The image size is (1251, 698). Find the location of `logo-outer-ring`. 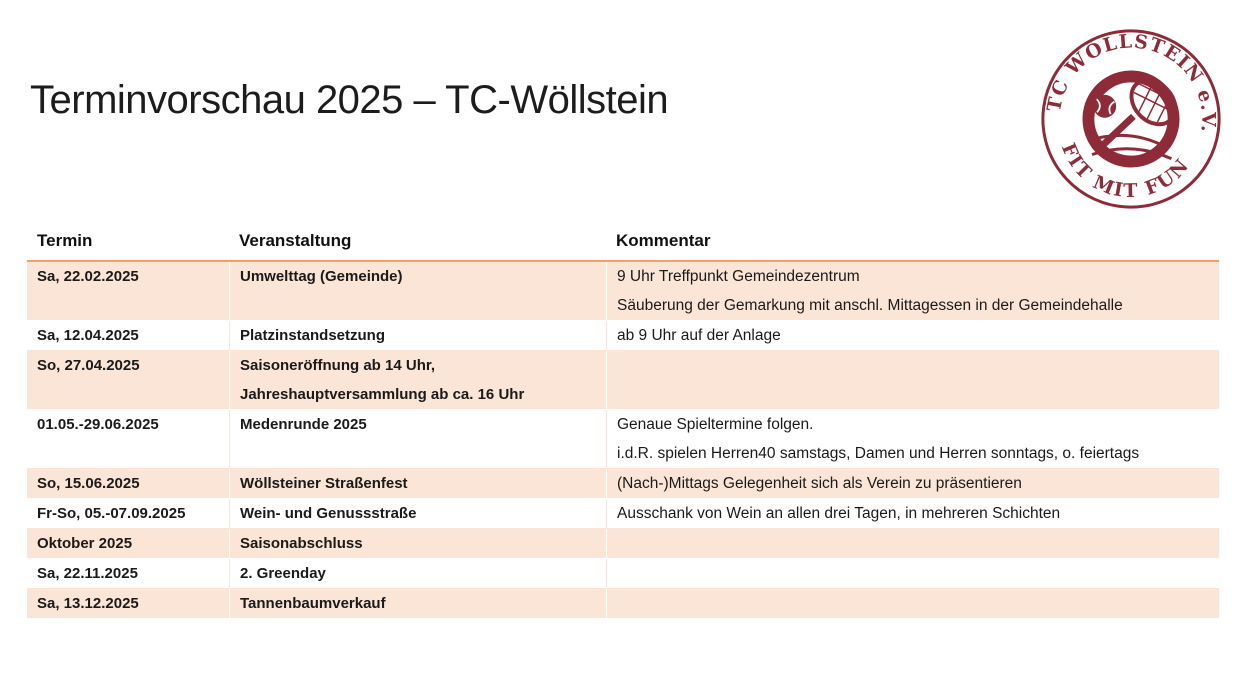

logo-outer-ring is located at coordinates (1131, 119).